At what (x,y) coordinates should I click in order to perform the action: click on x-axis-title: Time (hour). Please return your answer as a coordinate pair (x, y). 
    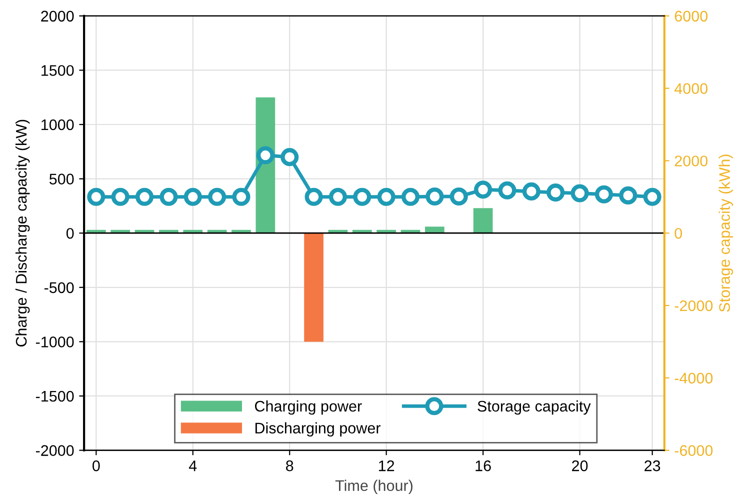
    Looking at the image, I should click on (373, 487).